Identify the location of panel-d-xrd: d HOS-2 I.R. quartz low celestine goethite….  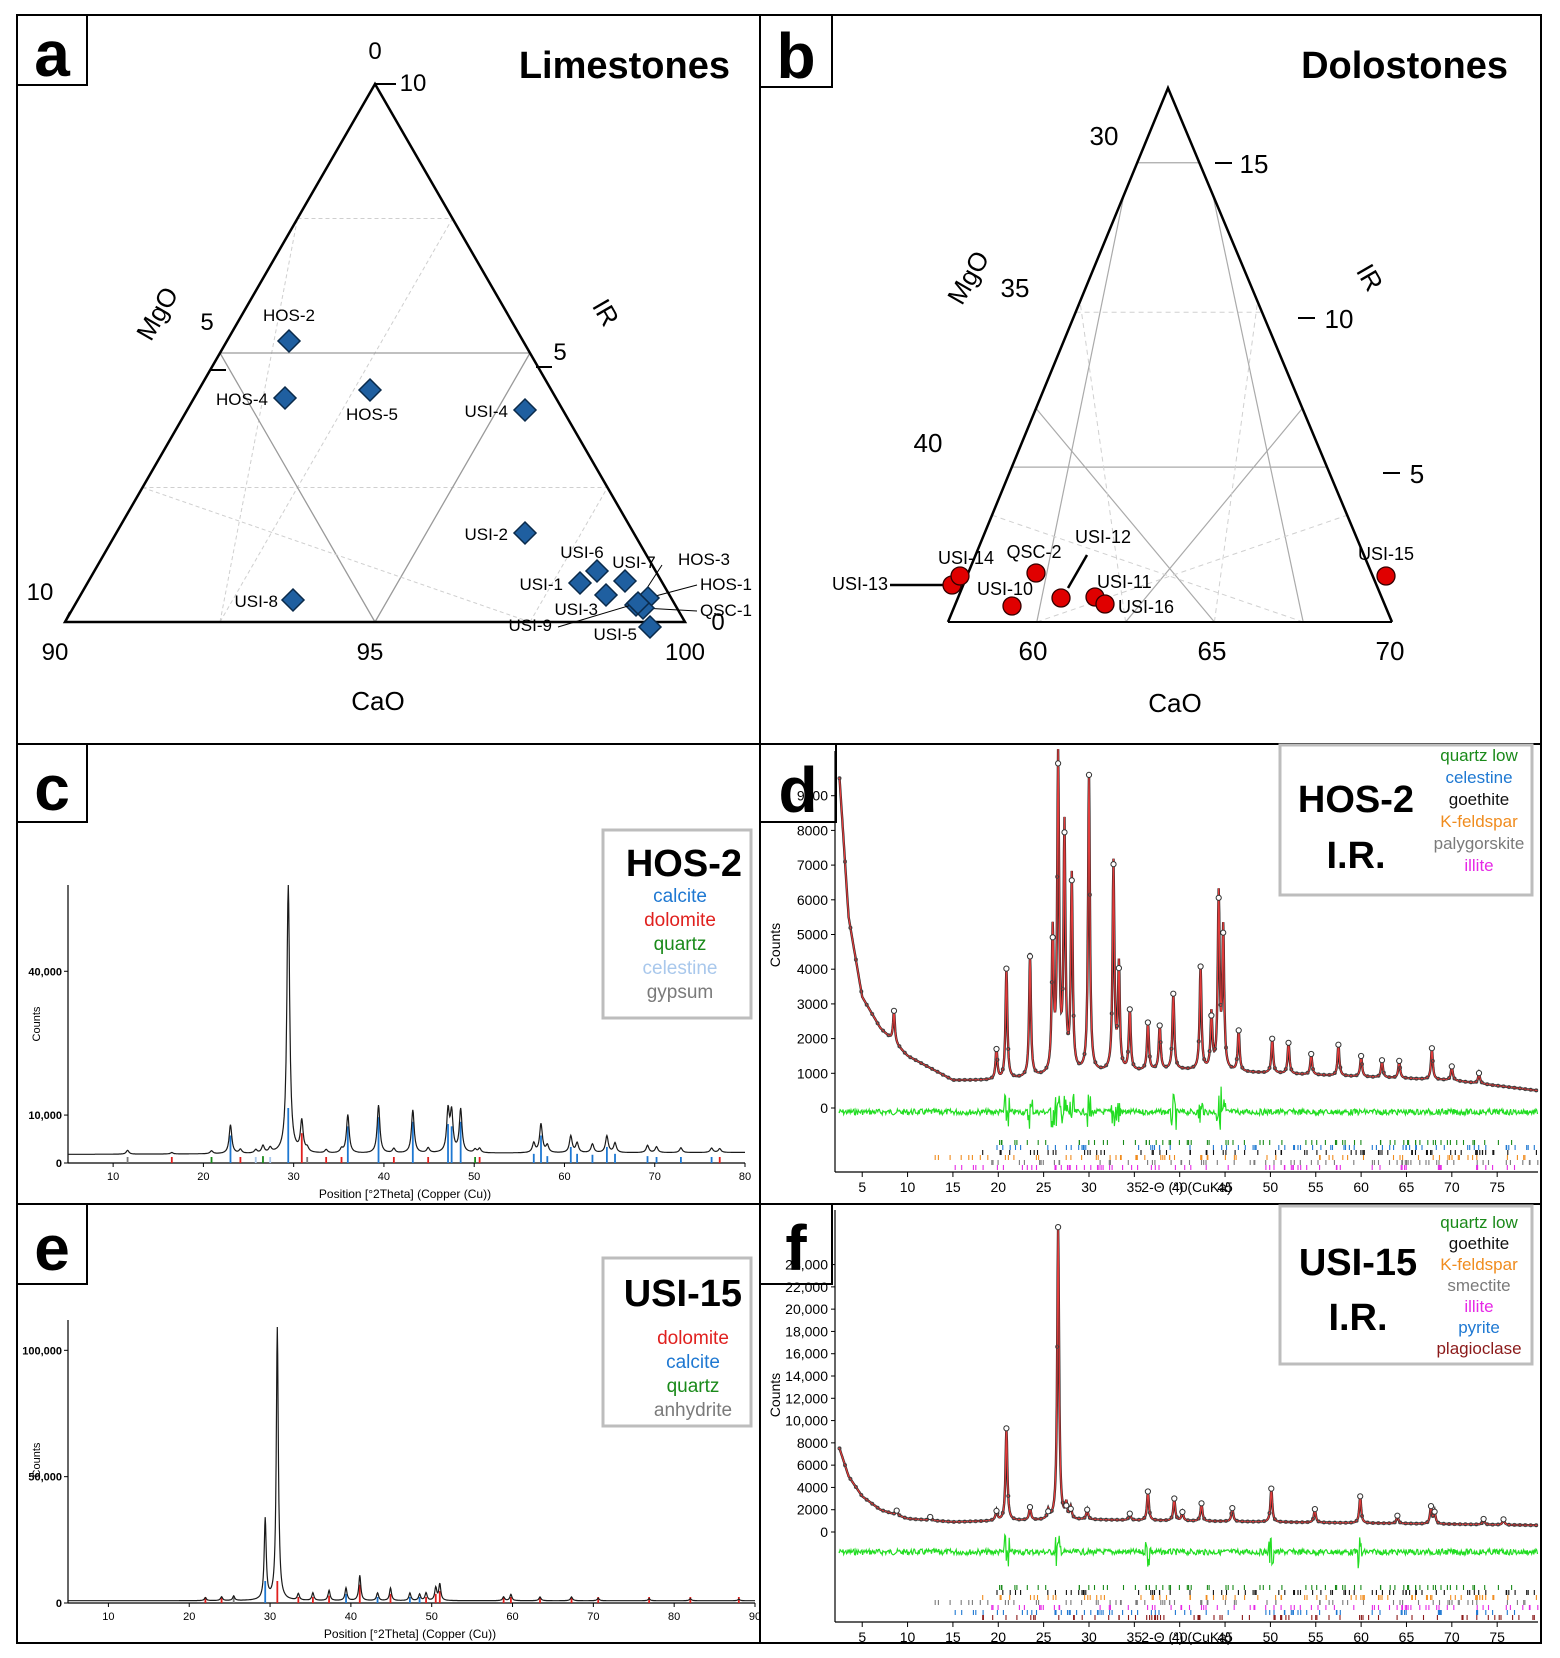
(1149, 969).